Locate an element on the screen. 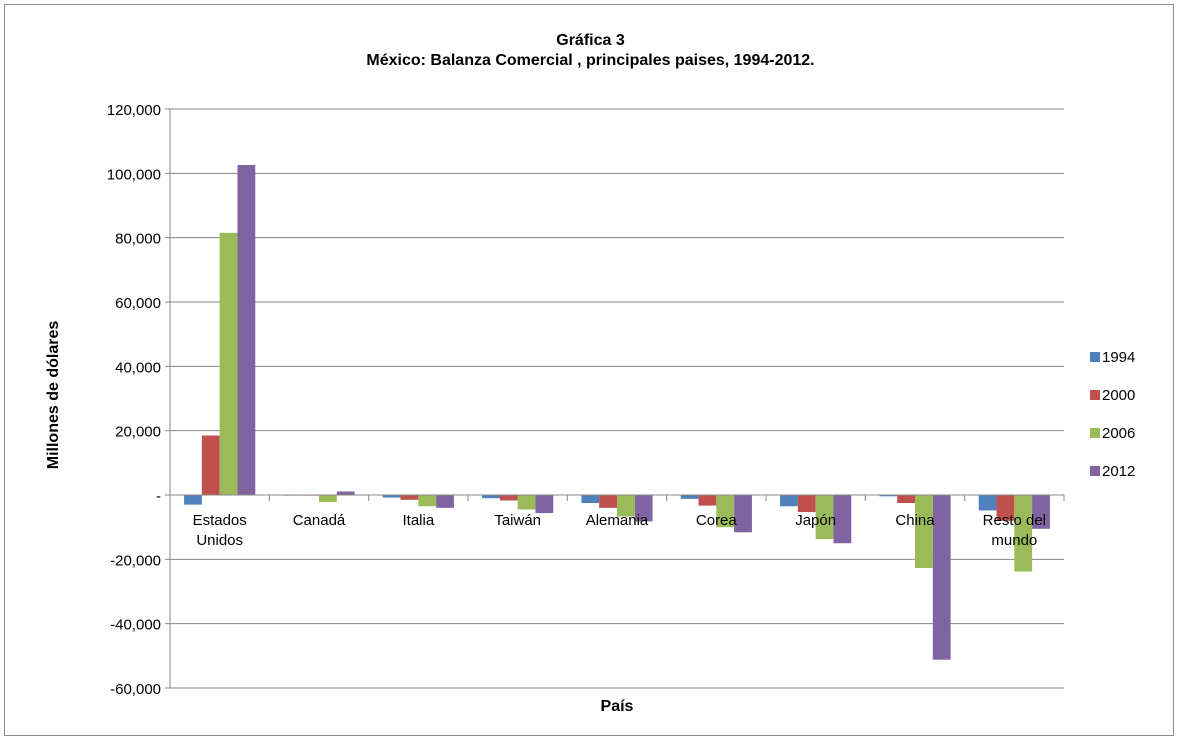 Image resolution: width=1181 pixels, height=744 pixels. legend-label-2006: 2006 is located at coordinates (1118, 433).